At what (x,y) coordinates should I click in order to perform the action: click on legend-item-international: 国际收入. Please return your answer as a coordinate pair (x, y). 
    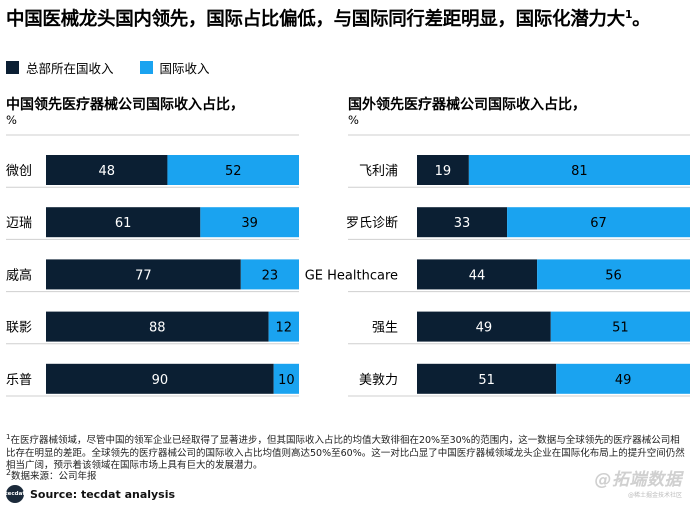
    Looking at the image, I should click on (174, 67).